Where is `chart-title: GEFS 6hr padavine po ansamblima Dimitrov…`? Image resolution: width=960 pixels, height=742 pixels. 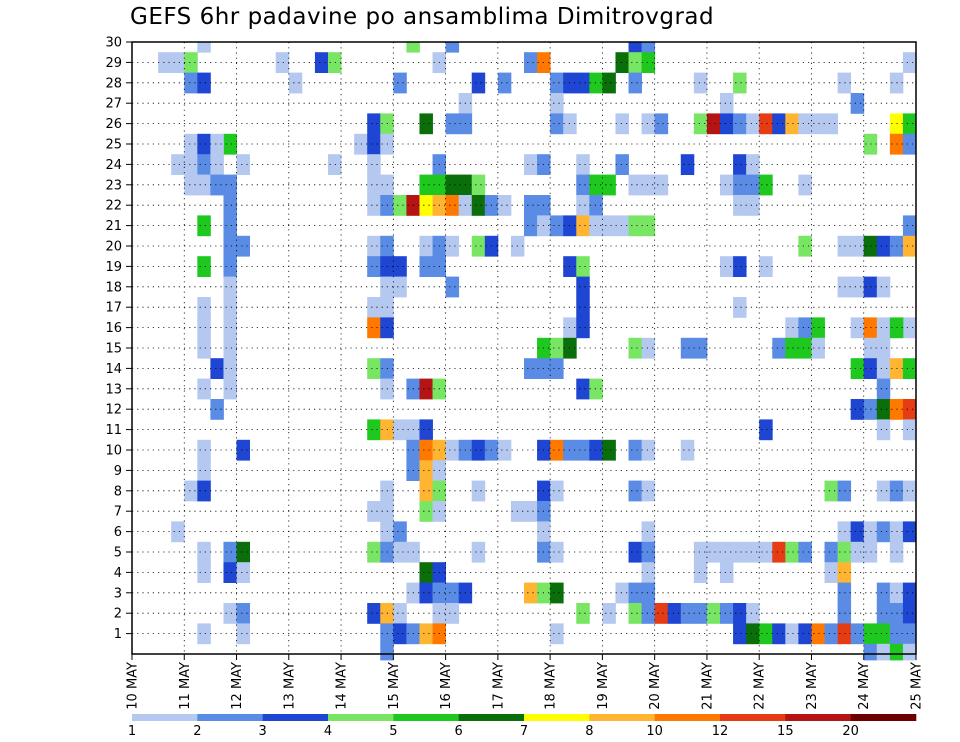 chart-title: GEFS 6hr padavine po ansamblima Dimitrov… is located at coordinates (422, 17).